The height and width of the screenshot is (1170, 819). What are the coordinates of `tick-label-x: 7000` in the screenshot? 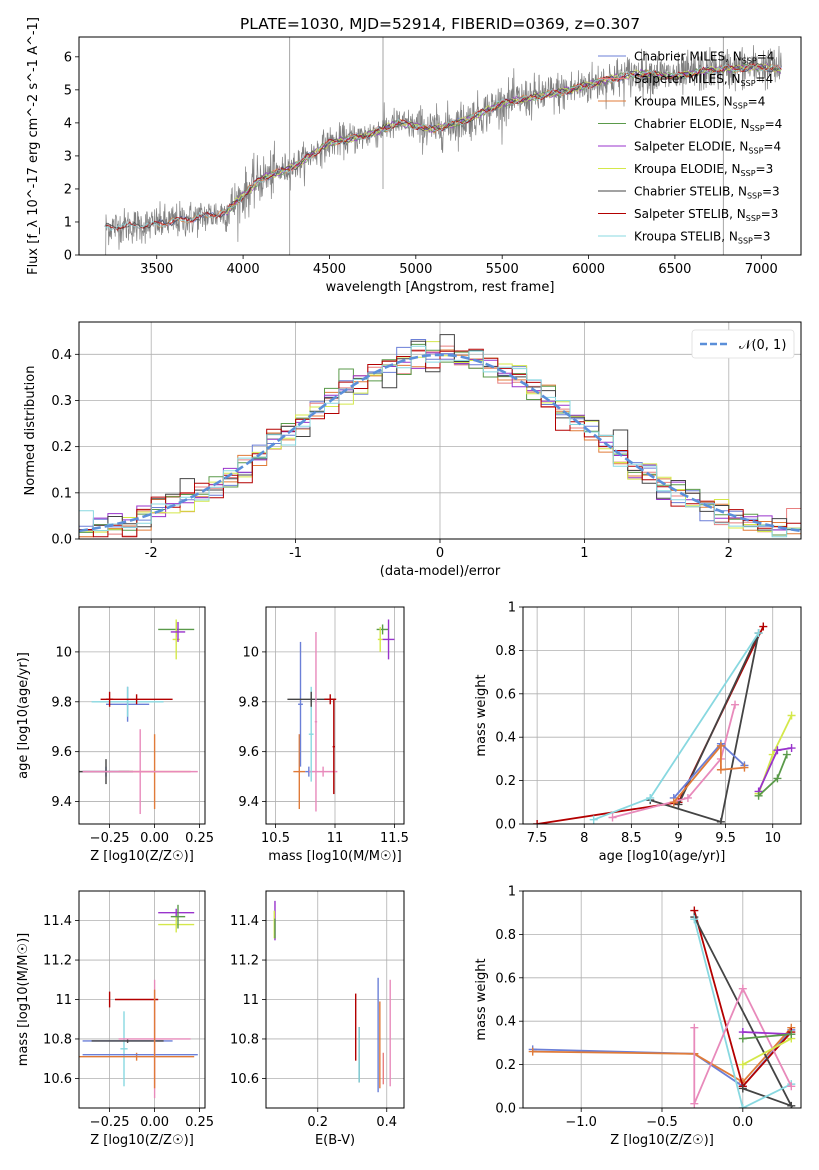 It's located at (761, 269).